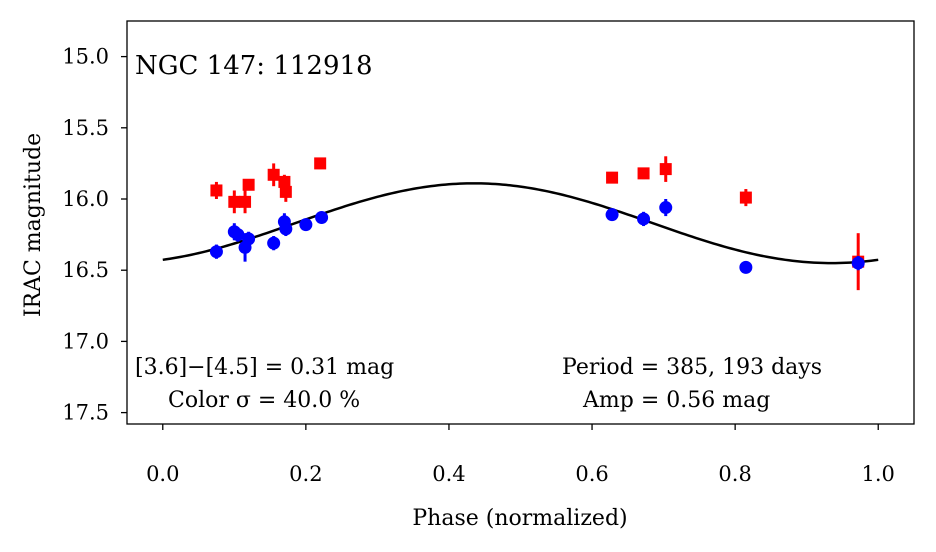  Describe the element at coordinates (85, 57) in the screenshot. I see `y-tick-label: 15.0` at that location.